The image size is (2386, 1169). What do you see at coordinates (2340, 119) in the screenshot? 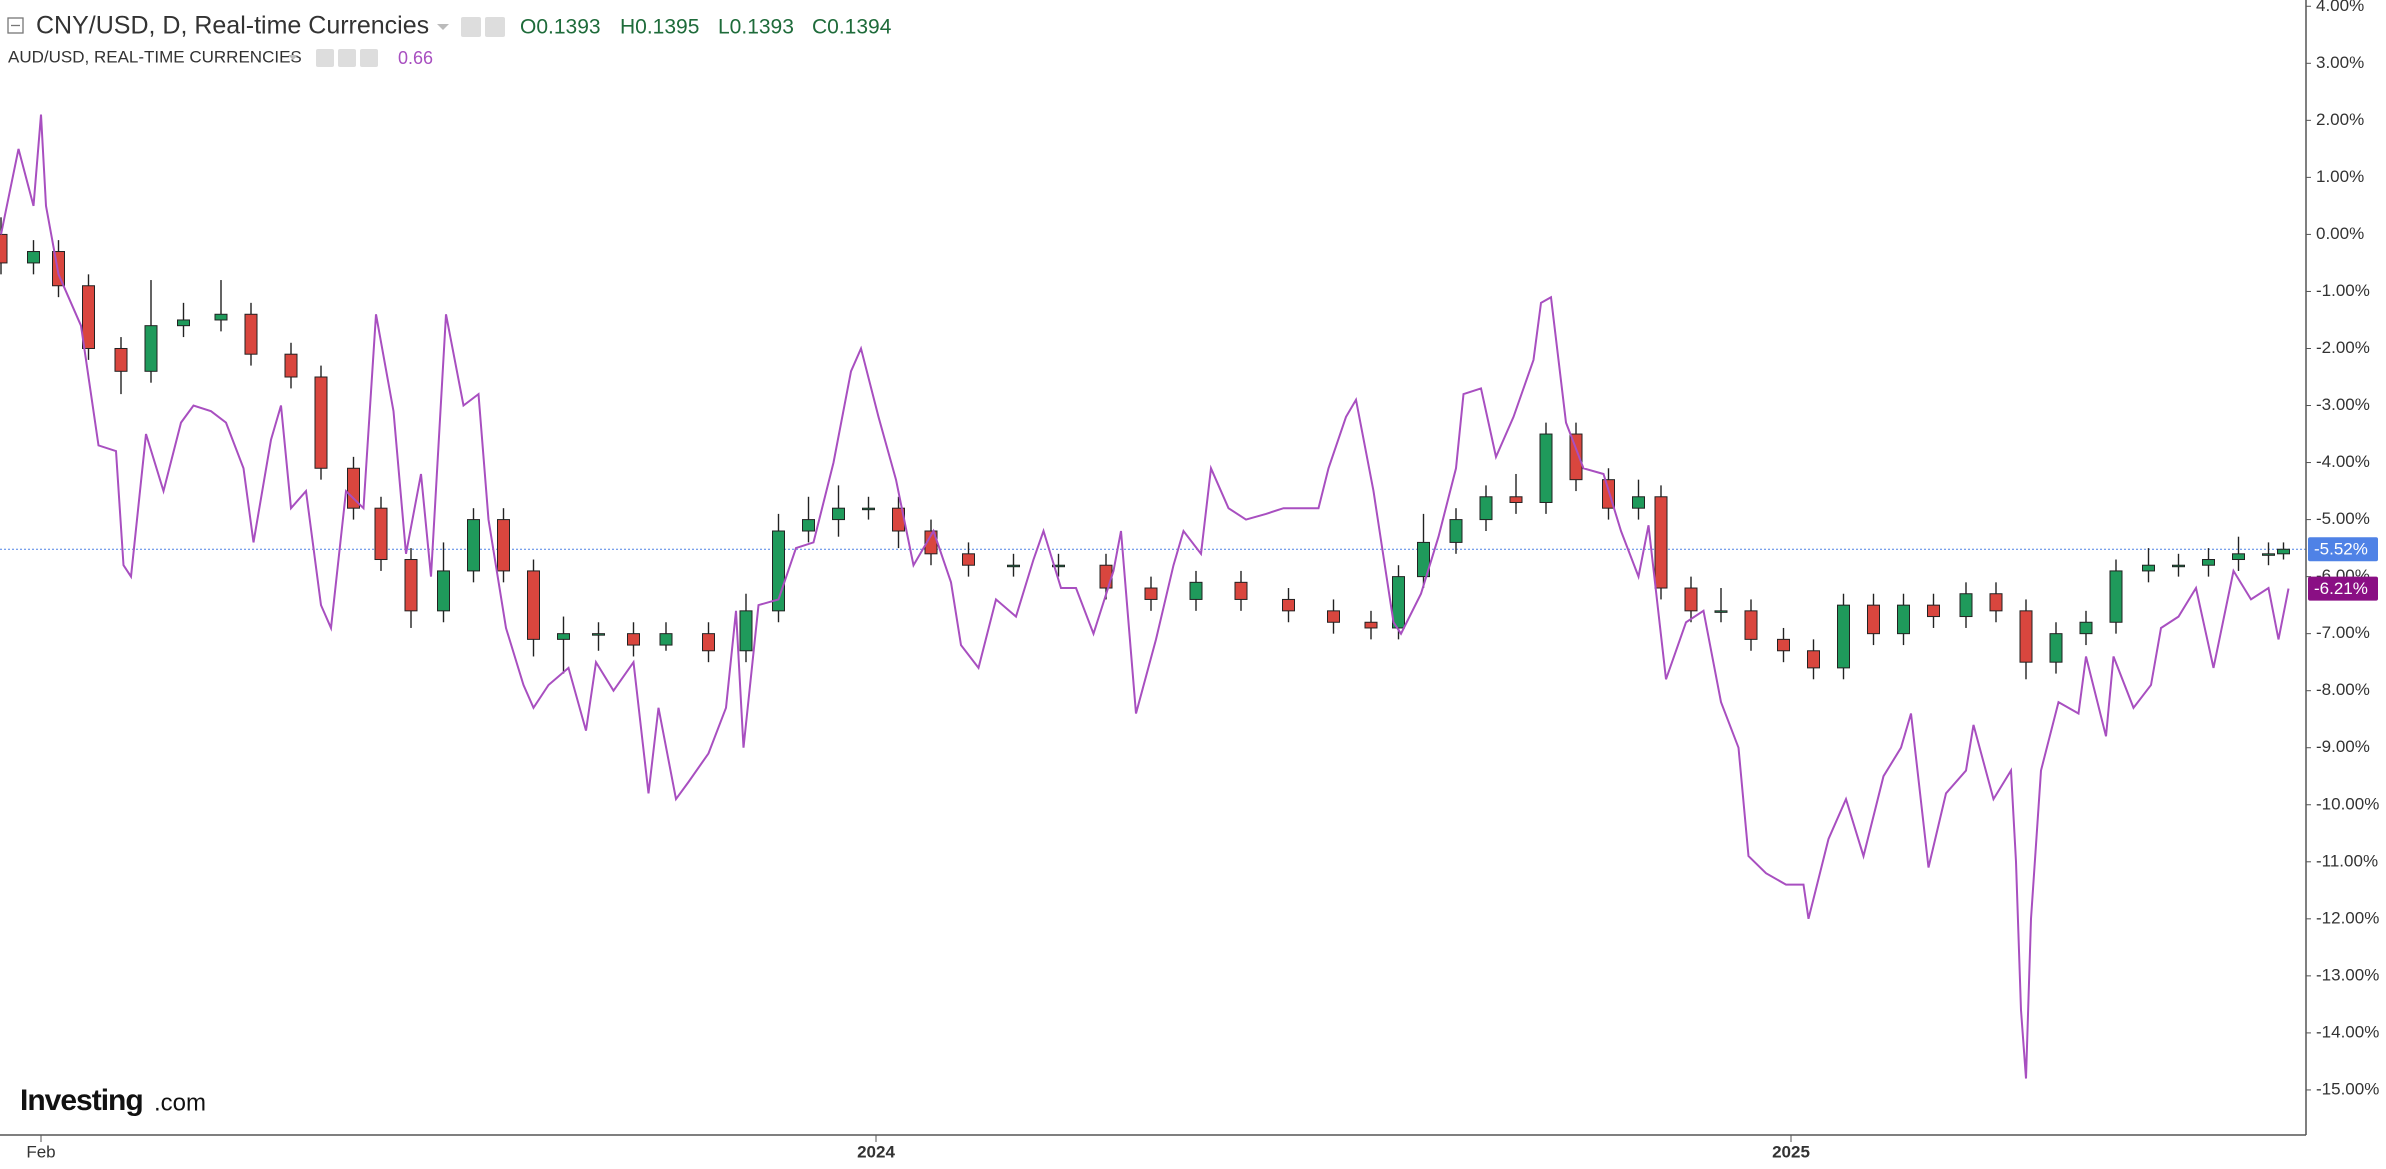
I see `y-tick-label: 2.00%` at bounding box center [2340, 119].